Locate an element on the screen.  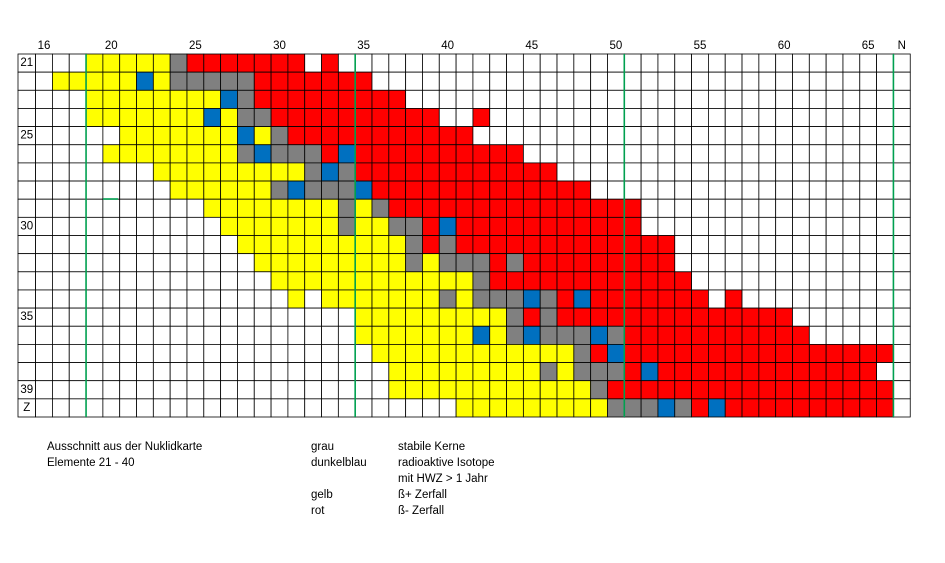
z-label: 35 is located at coordinates (26, 317).